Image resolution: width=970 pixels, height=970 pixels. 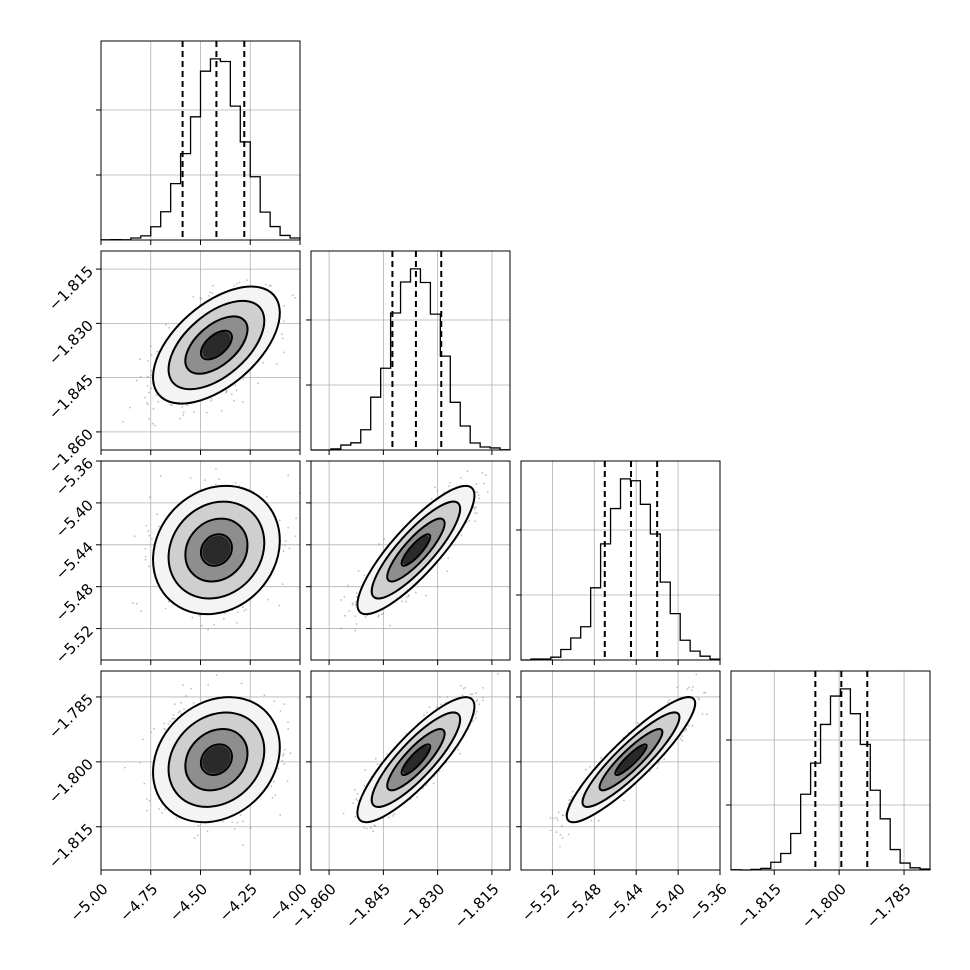 What do you see at coordinates (216, 345) in the screenshot?
I see `contour-line` at bounding box center [216, 345].